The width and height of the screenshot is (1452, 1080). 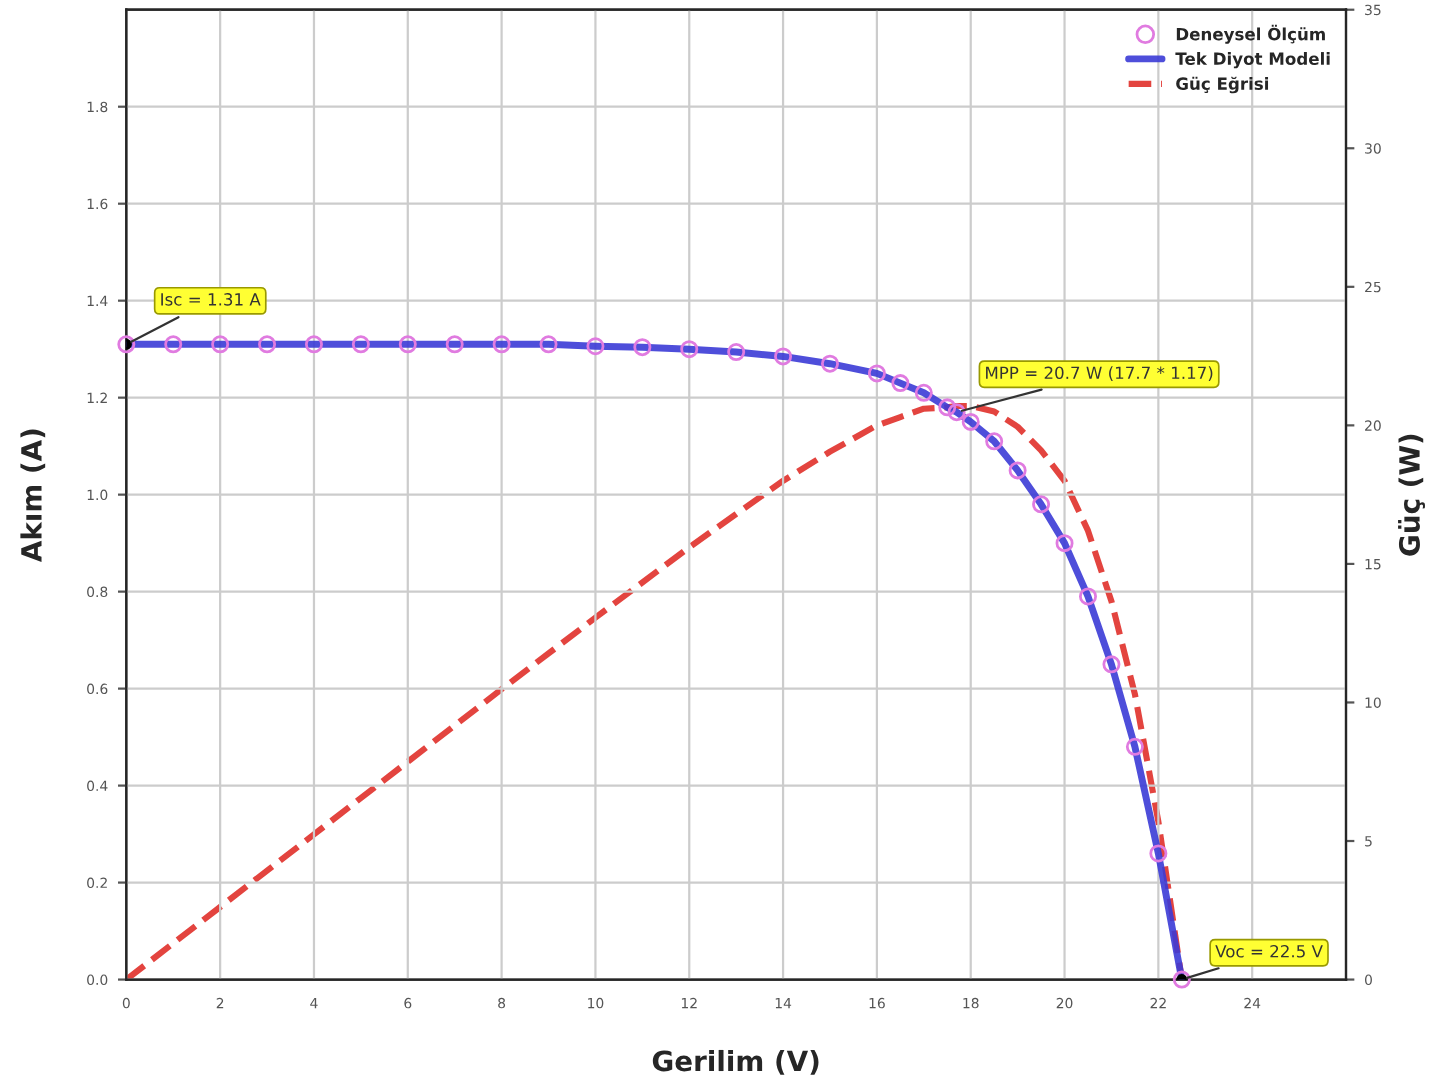 What do you see at coordinates (211, 299) in the screenshot?
I see `annotation: Isc = 1.31 A` at bounding box center [211, 299].